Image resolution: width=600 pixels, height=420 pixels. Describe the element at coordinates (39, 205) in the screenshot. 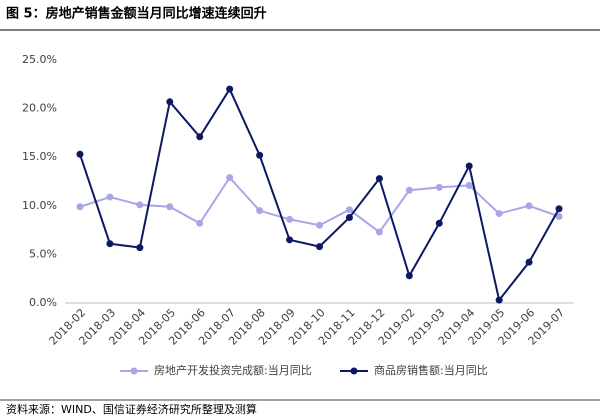

I see `y-tick-label: 10.0%` at that location.